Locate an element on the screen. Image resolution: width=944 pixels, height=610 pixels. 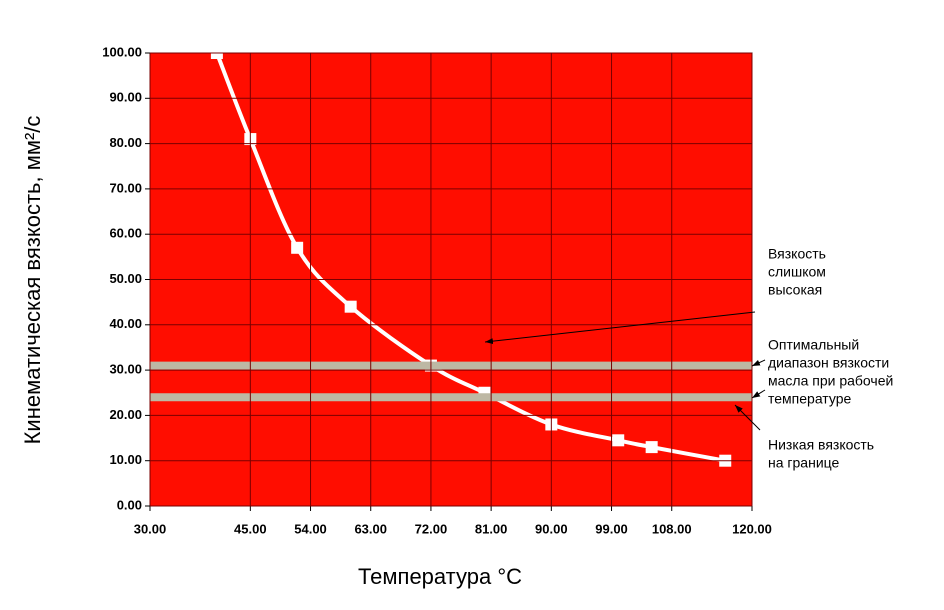
x-axis-label: Температура °С is located at coordinates (440, 576).